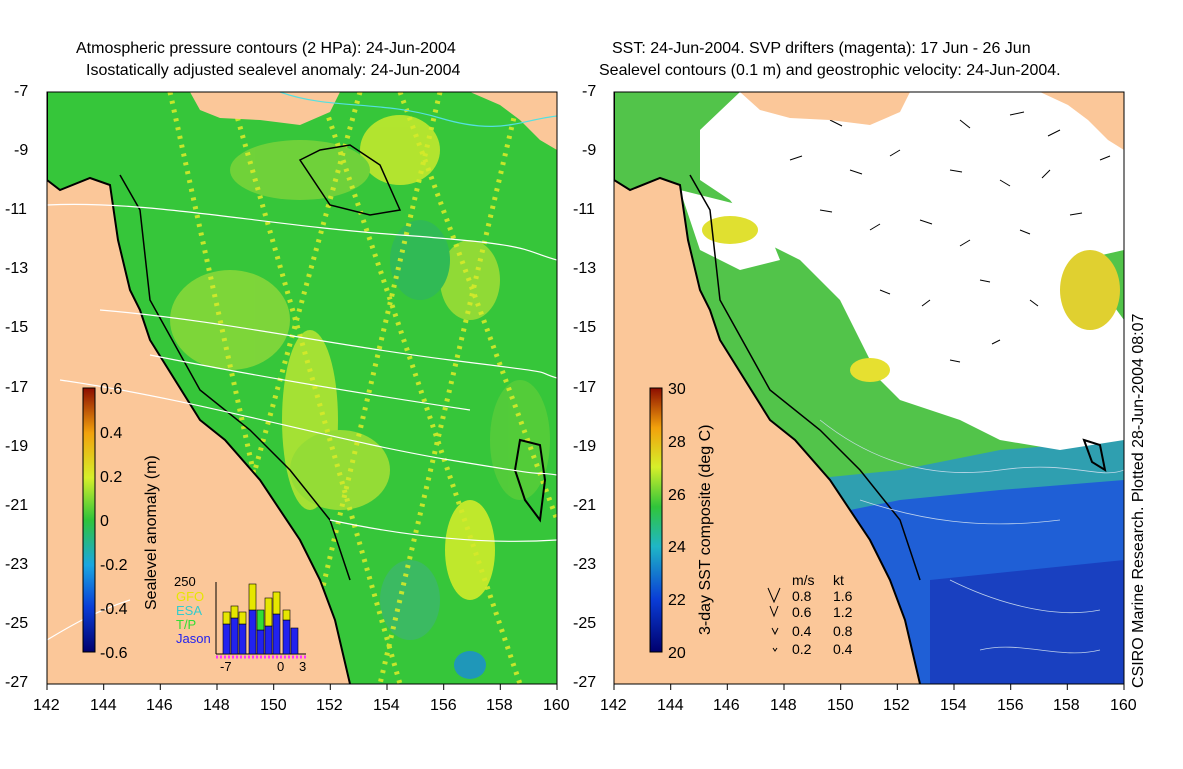 This screenshot has height=769, width=1183. Describe the element at coordinates (613, 705) in the screenshot. I see `x-tick-right: 142` at that location.